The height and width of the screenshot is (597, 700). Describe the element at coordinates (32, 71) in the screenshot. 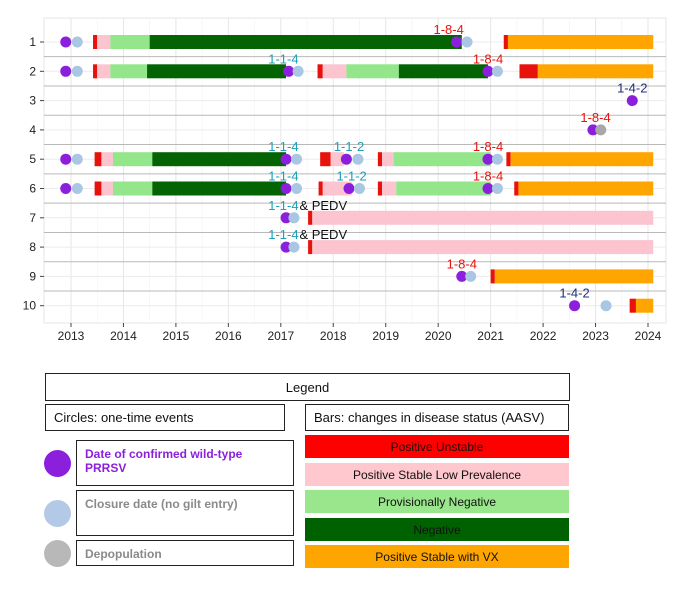

I see `y-tick-label: 2` at that location.